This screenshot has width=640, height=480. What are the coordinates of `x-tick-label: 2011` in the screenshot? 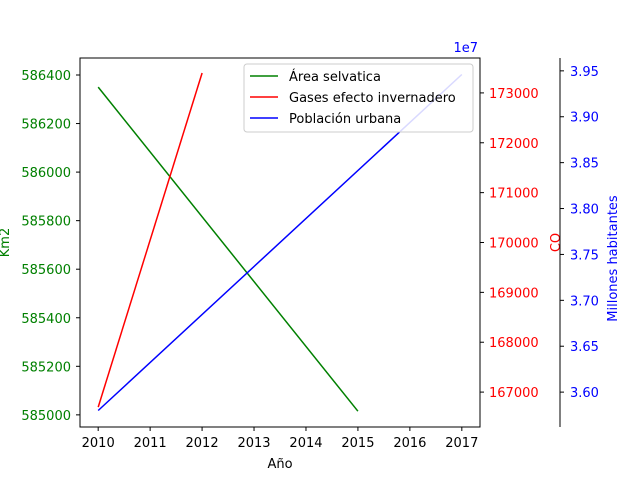 It's located at (150, 443).